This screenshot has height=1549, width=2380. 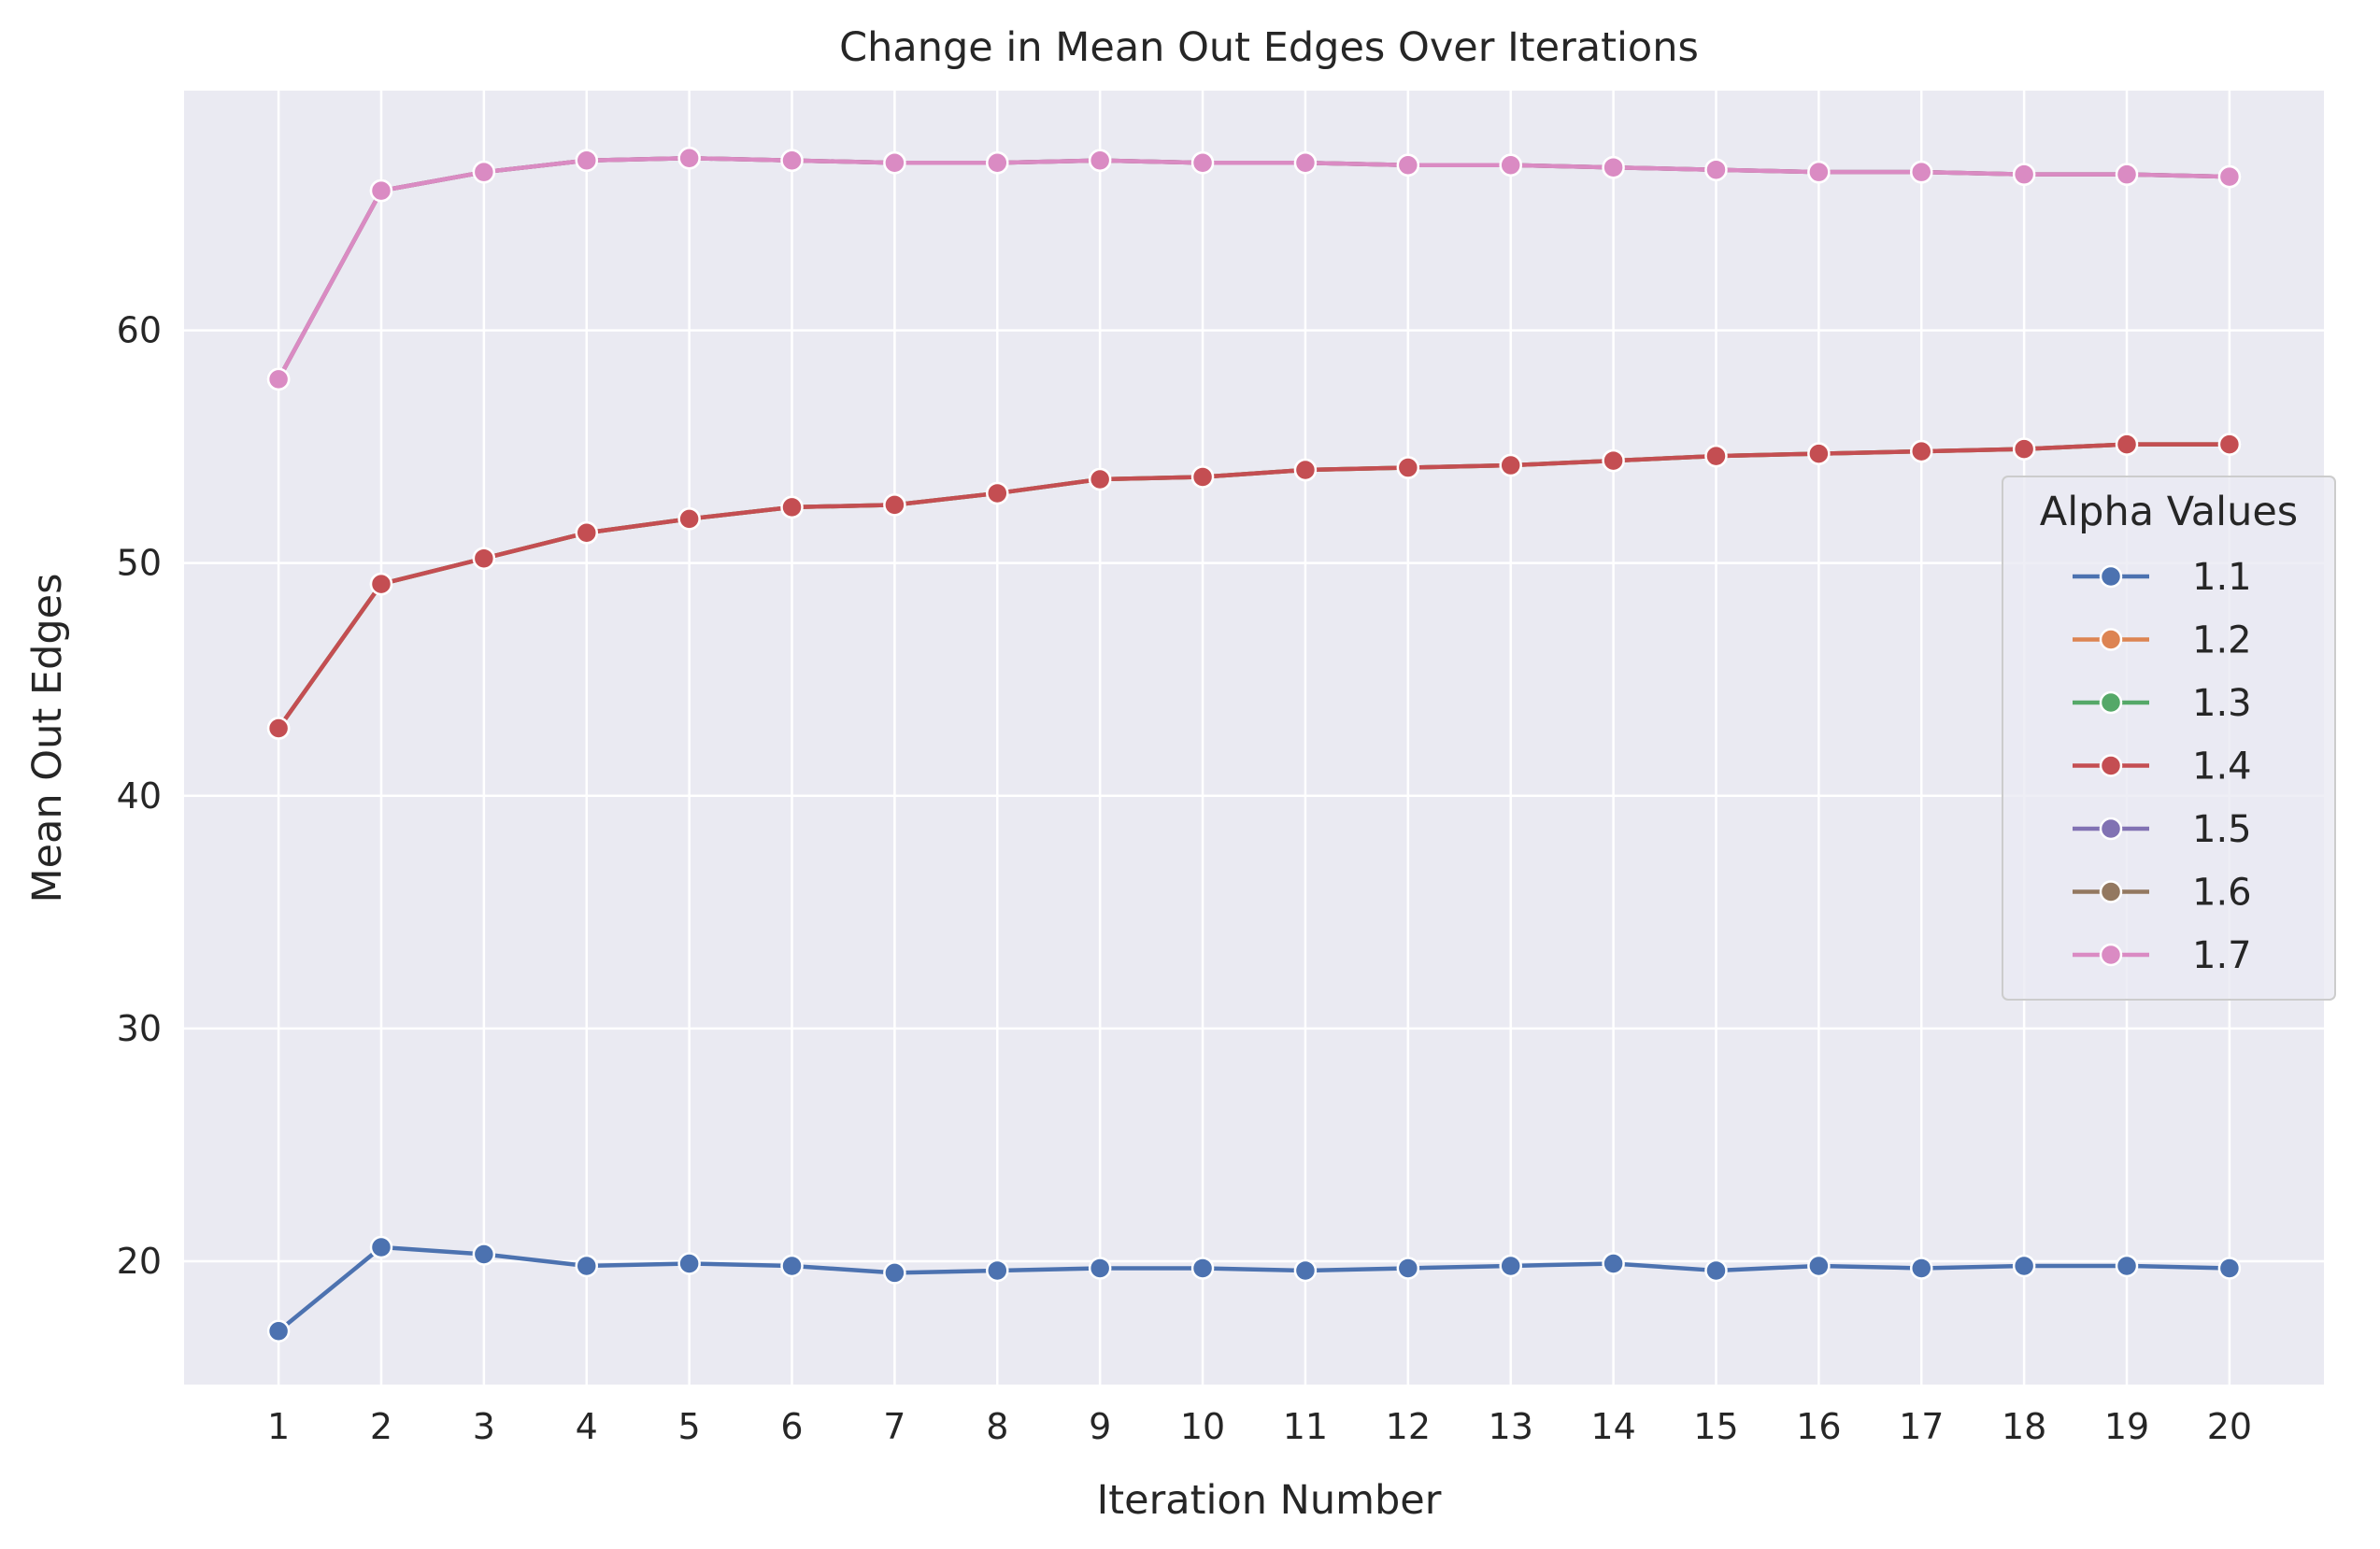 I want to click on legend-label: 1.6, so click(x=2222, y=893).